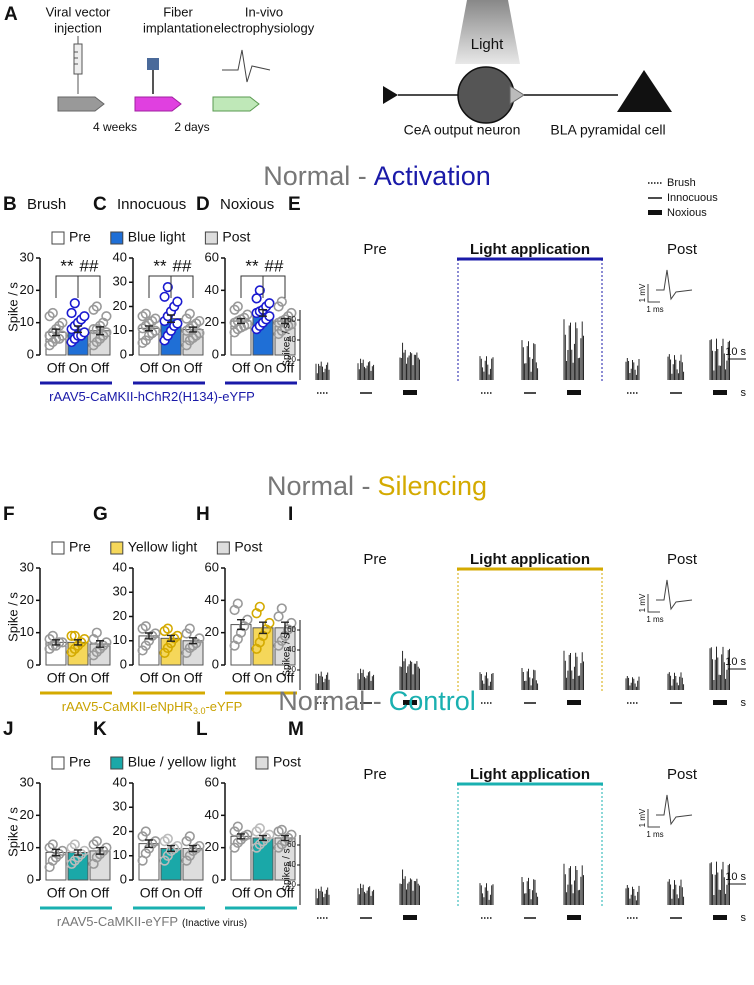 This screenshot has height=985, width=754. What do you see at coordinates (486, 95) in the screenshot?
I see `cea-neuron` at bounding box center [486, 95].